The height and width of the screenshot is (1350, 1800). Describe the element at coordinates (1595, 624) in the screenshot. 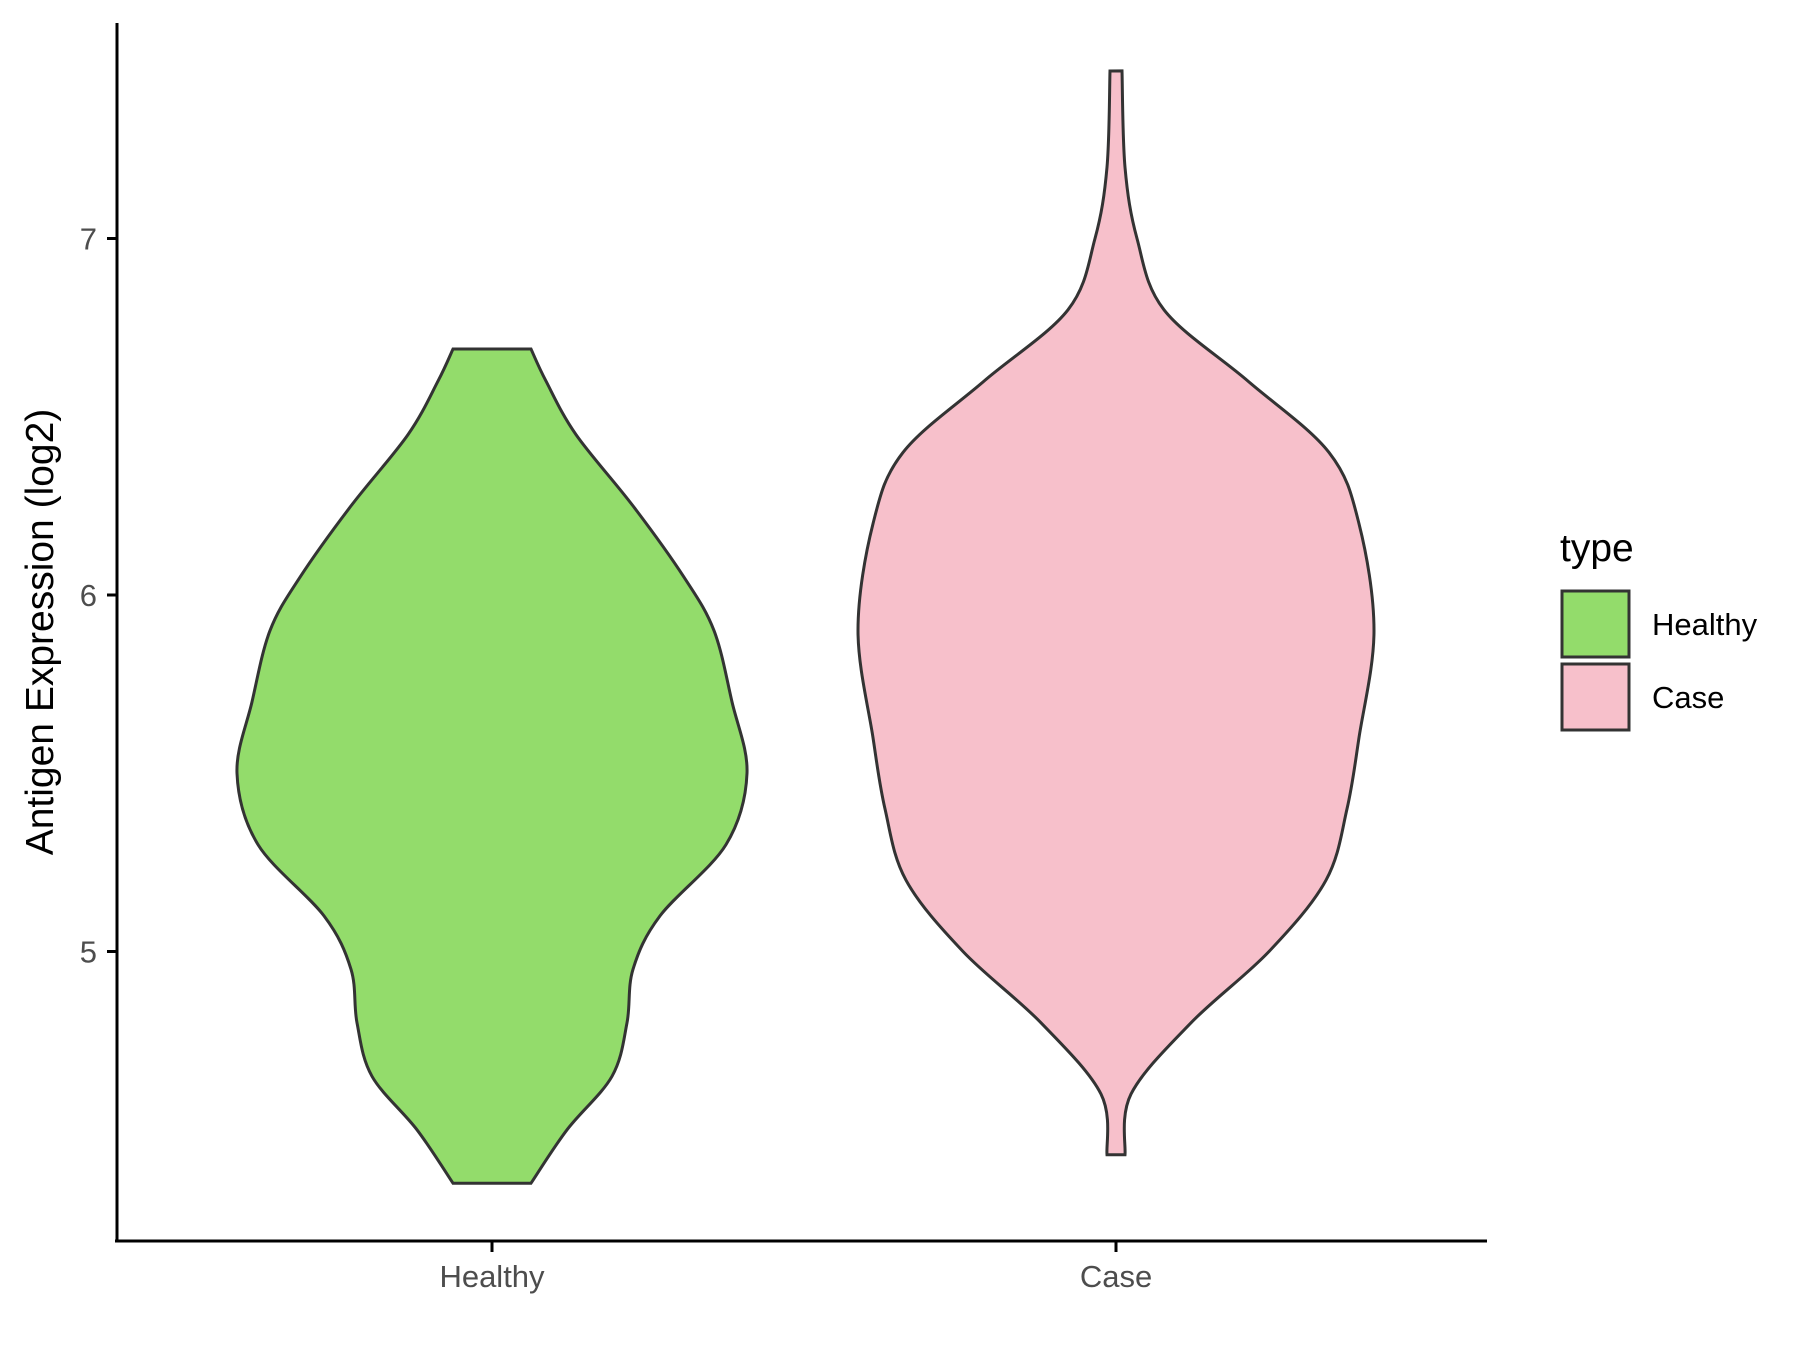

I see `legend-key-healthy` at that location.